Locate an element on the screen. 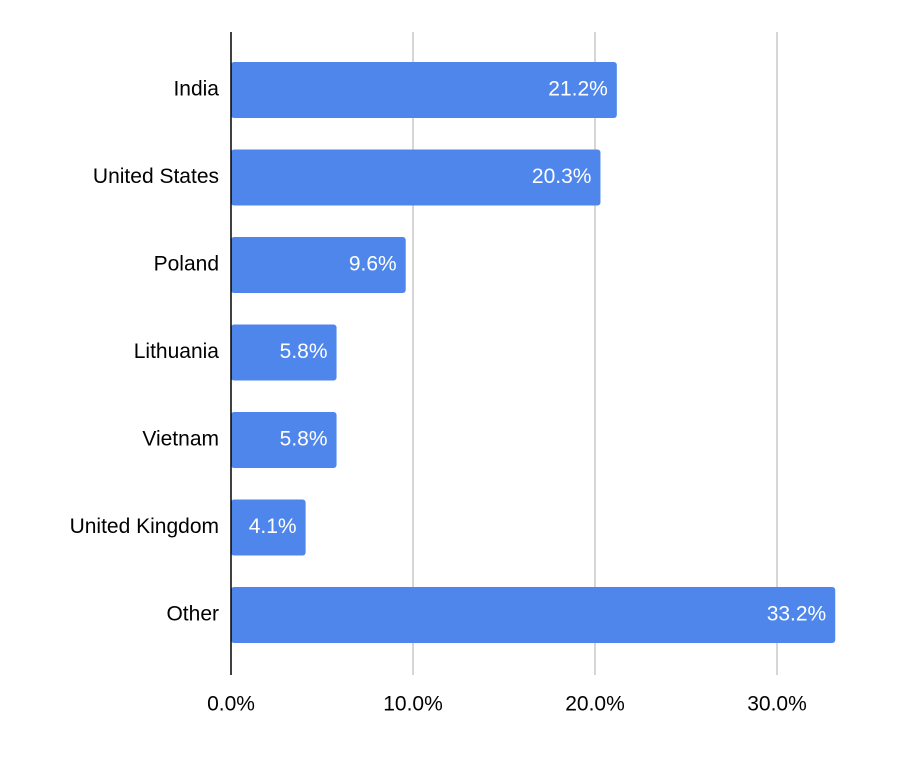  category-label: United States is located at coordinates (156, 176).